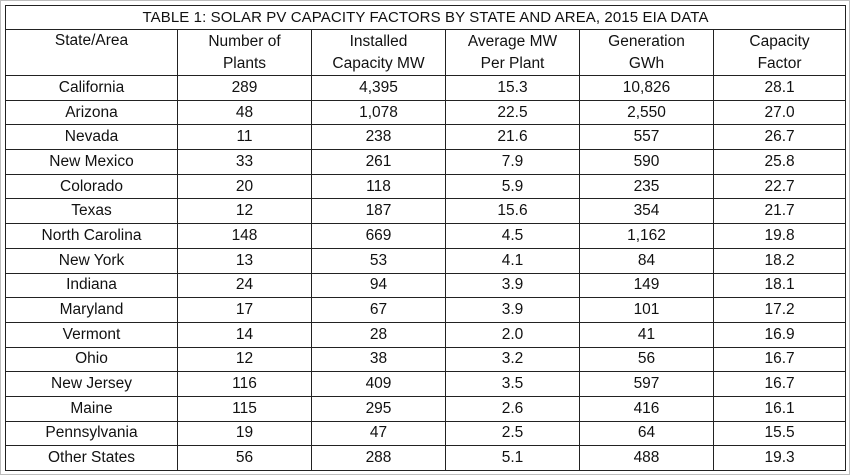 The height and width of the screenshot is (475, 850). What do you see at coordinates (512, 211) in the screenshot?
I see `cell-average: 15.6` at bounding box center [512, 211].